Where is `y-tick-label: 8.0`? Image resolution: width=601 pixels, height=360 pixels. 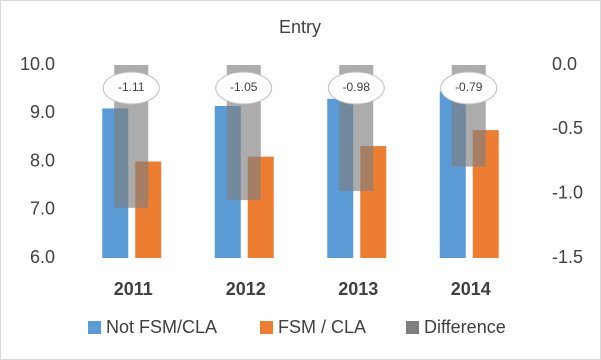
y-tick-label: 8.0 is located at coordinates (42, 160).